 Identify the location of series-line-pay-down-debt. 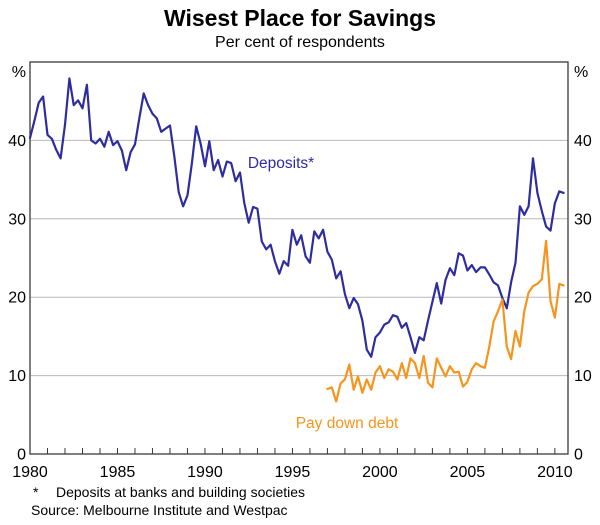
(445, 321).